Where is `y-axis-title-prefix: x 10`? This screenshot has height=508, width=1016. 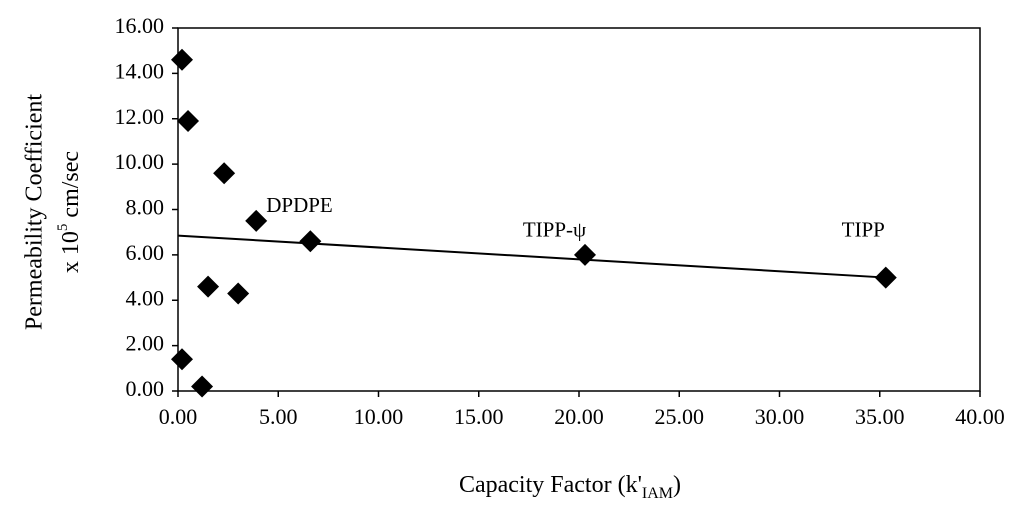
y-axis-title-prefix: x 10 is located at coordinates (71, 252).